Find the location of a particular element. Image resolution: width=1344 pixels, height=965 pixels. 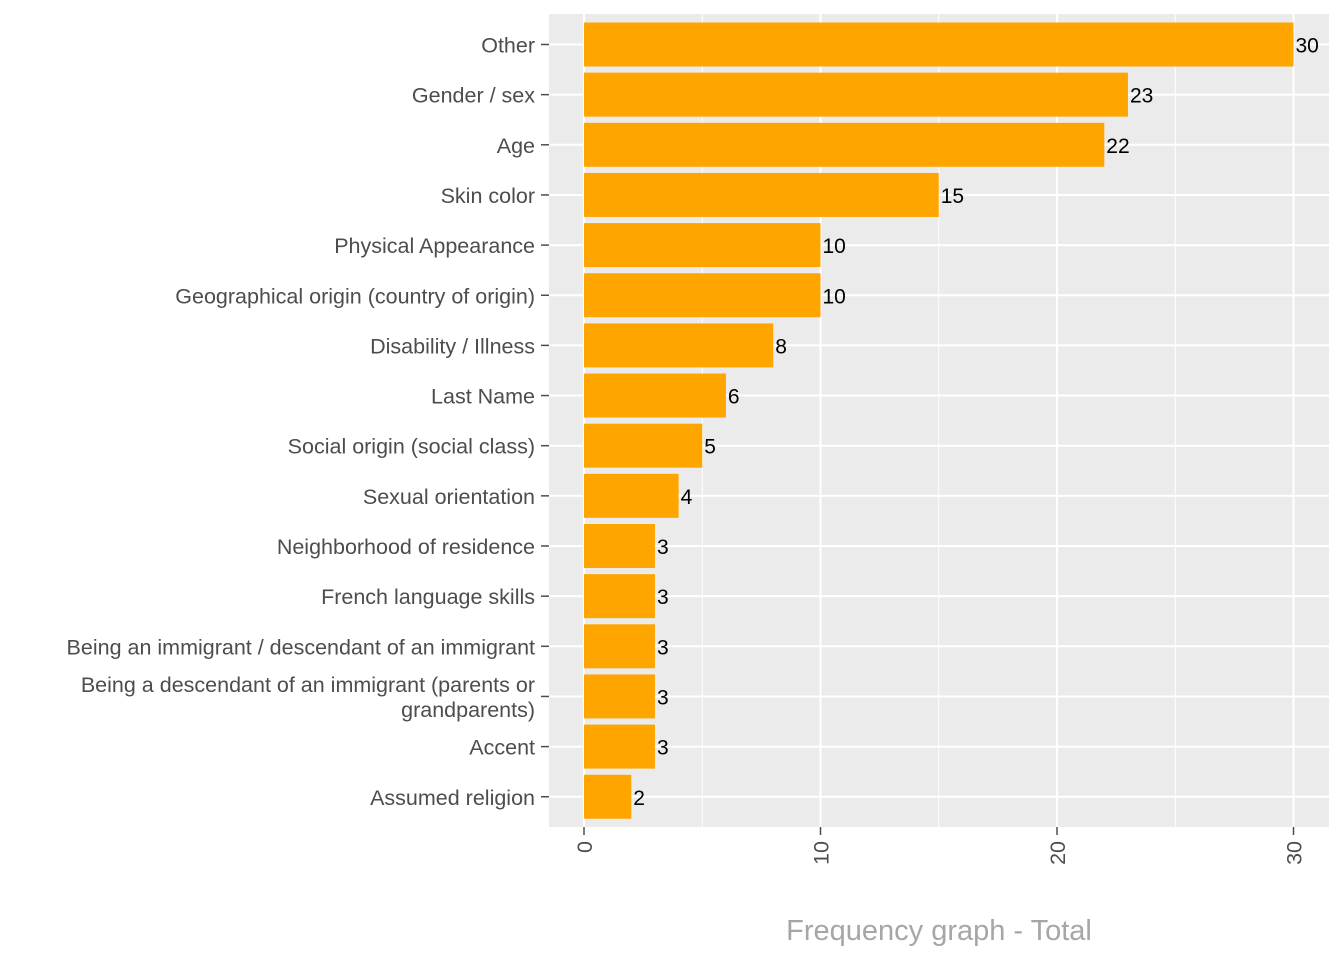

y-tick-label: French language skills is located at coordinates (428, 597).